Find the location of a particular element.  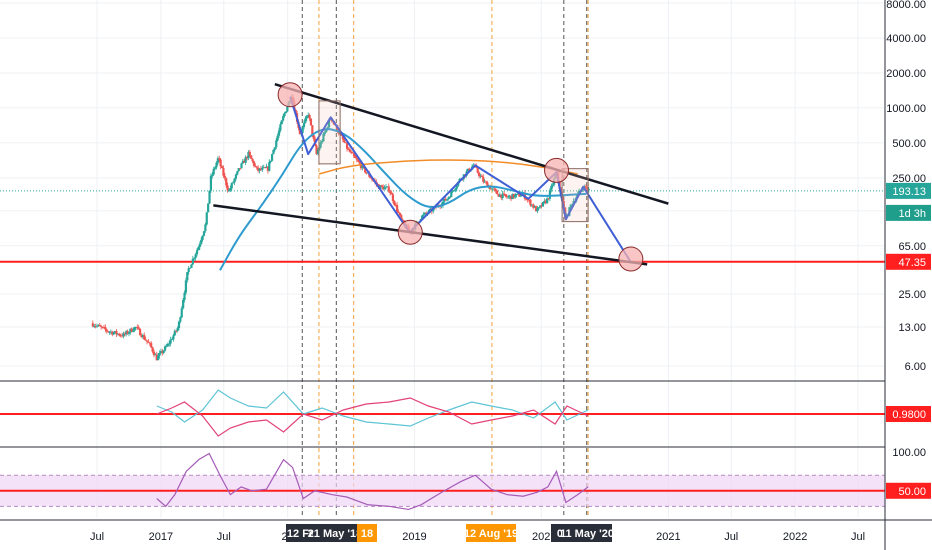

lower-trendline-line is located at coordinates (430, 235).